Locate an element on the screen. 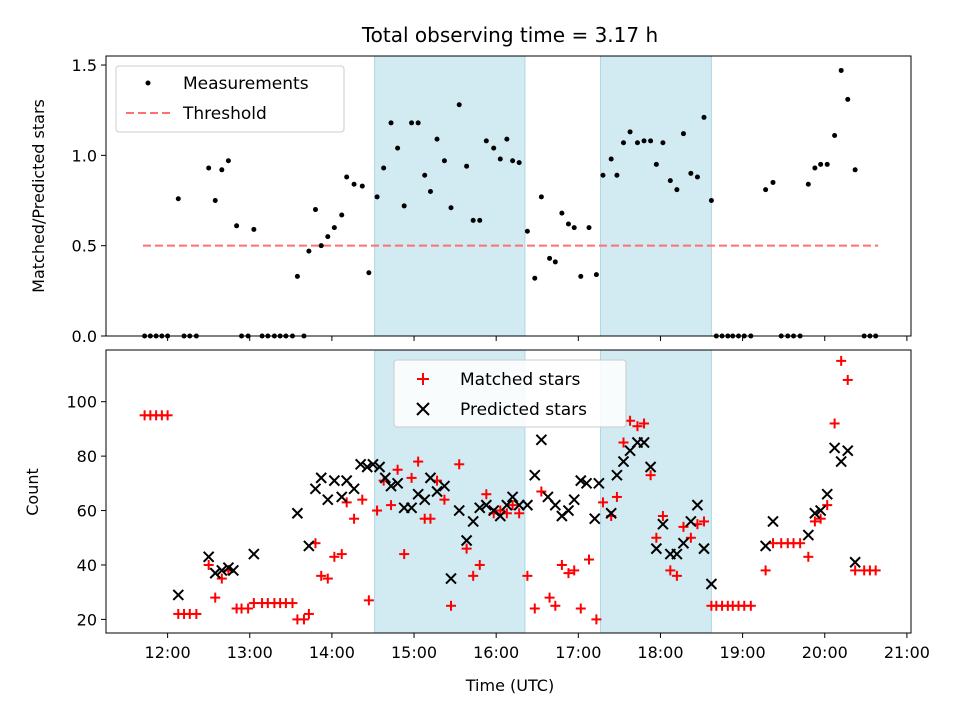  top-legend: Measurements Threshold is located at coordinates (230, 99).